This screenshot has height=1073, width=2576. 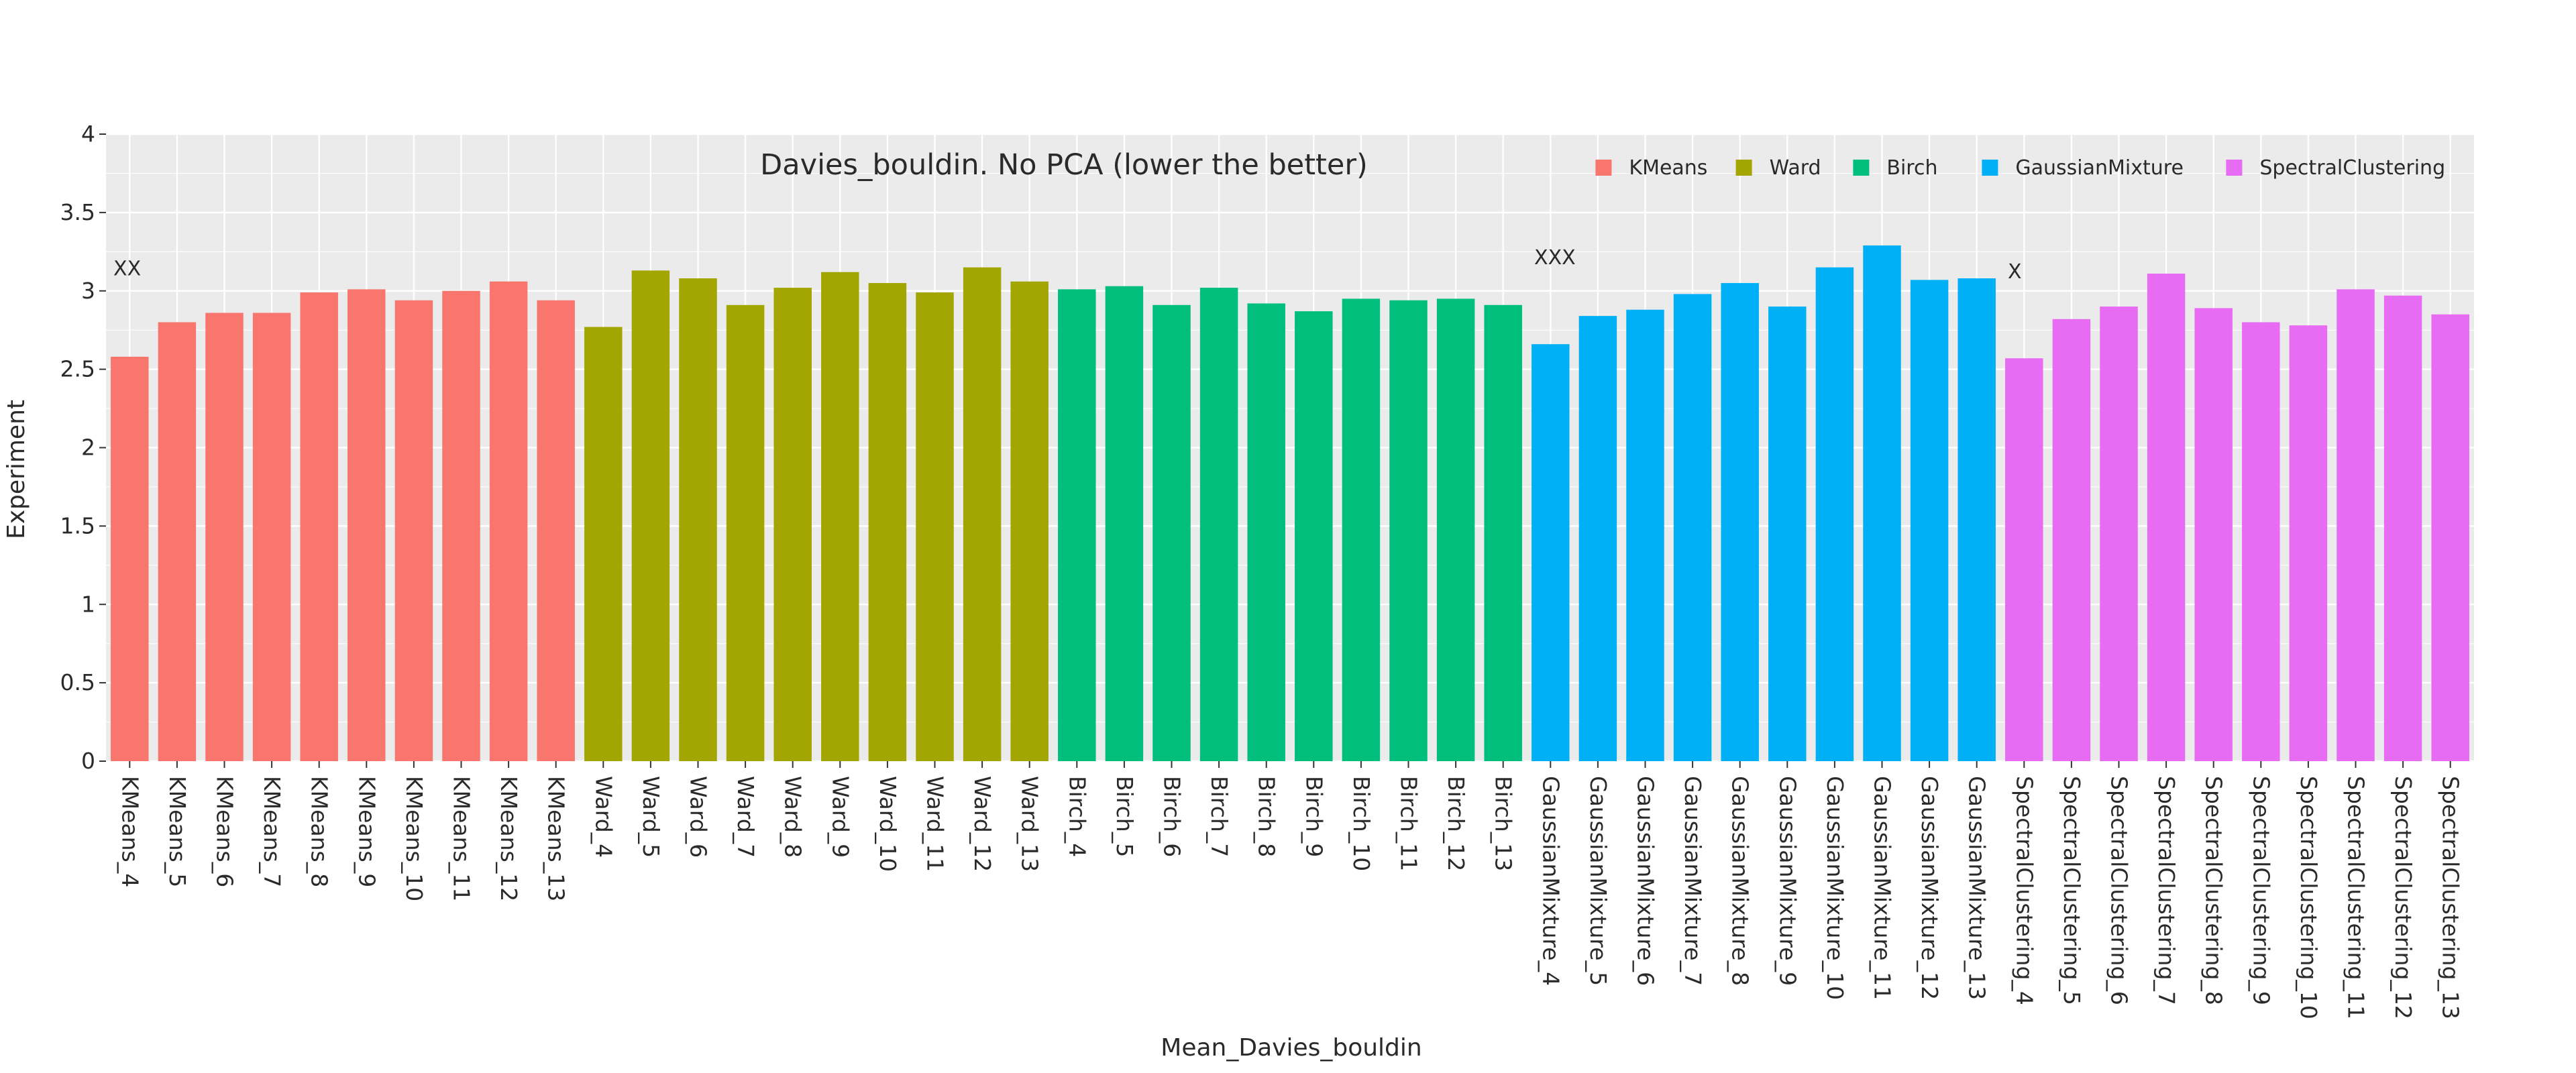 What do you see at coordinates (603, 817) in the screenshot?
I see `x-tick-label: Ward_4` at bounding box center [603, 817].